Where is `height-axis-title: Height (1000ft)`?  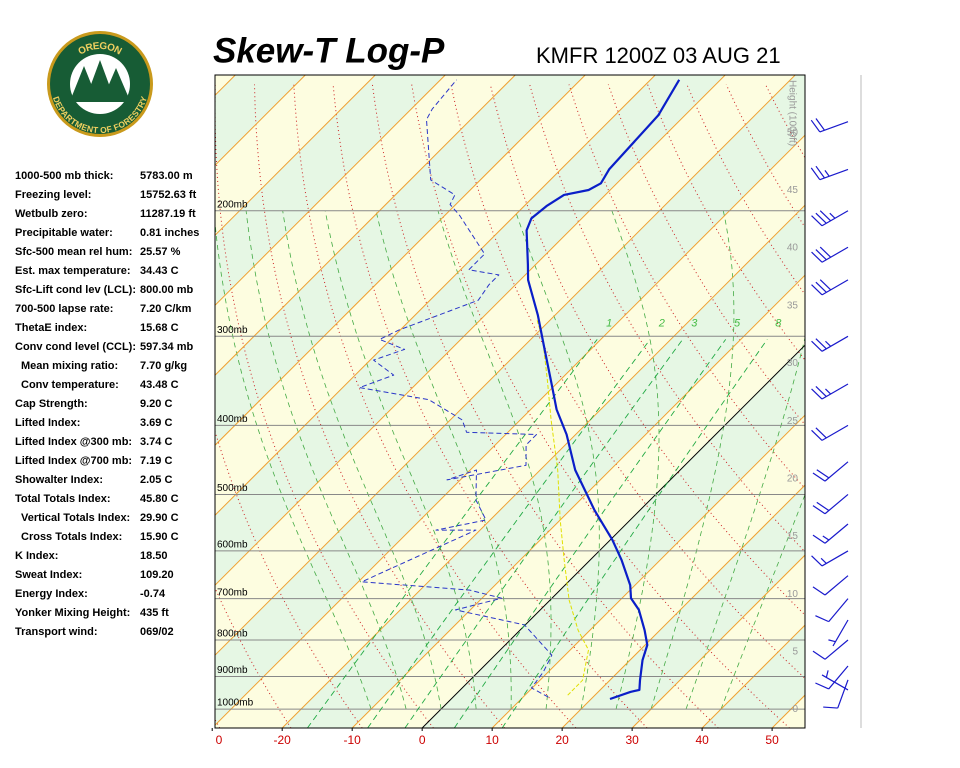
height-axis-title: Height (1000ft) is located at coordinates (791, 113).